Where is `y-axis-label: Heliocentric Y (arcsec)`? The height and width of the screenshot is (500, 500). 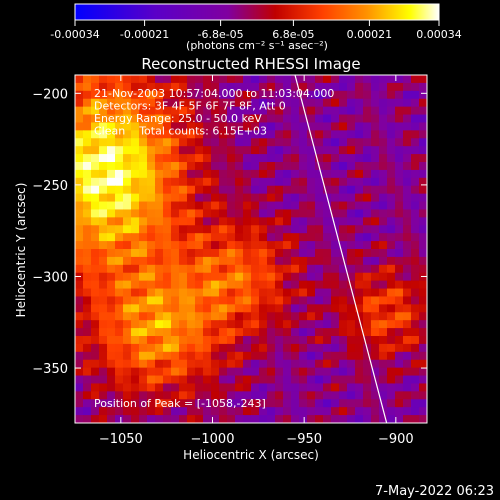 y-axis-label: Heliocentric Y (arcsec) is located at coordinates (21, 250).